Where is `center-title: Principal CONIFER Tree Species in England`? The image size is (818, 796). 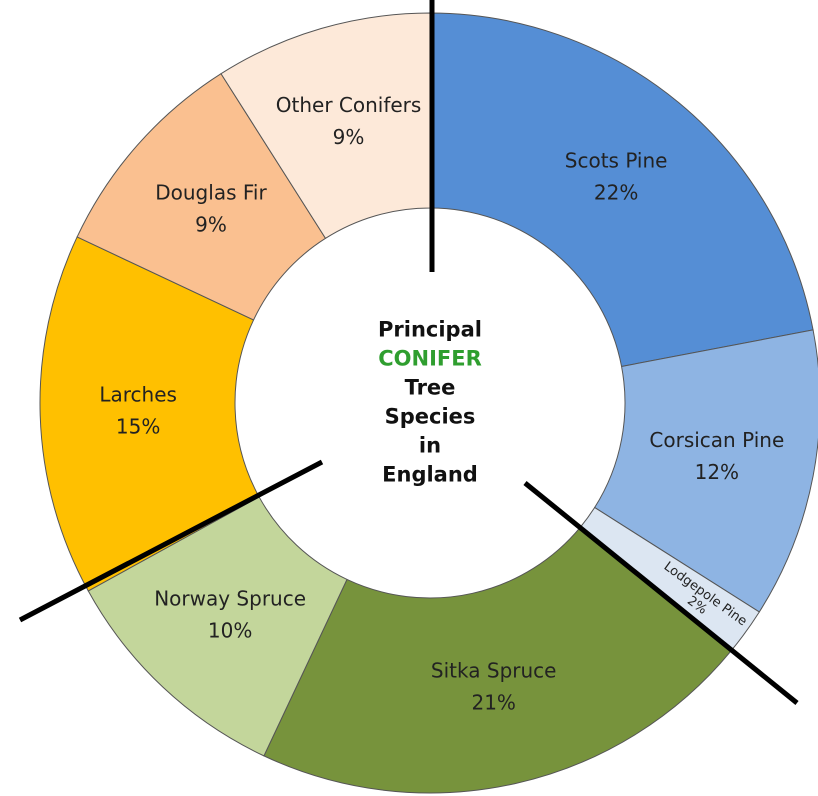
center-title: Principal CONIFER Tree Species in England is located at coordinates (430, 402).